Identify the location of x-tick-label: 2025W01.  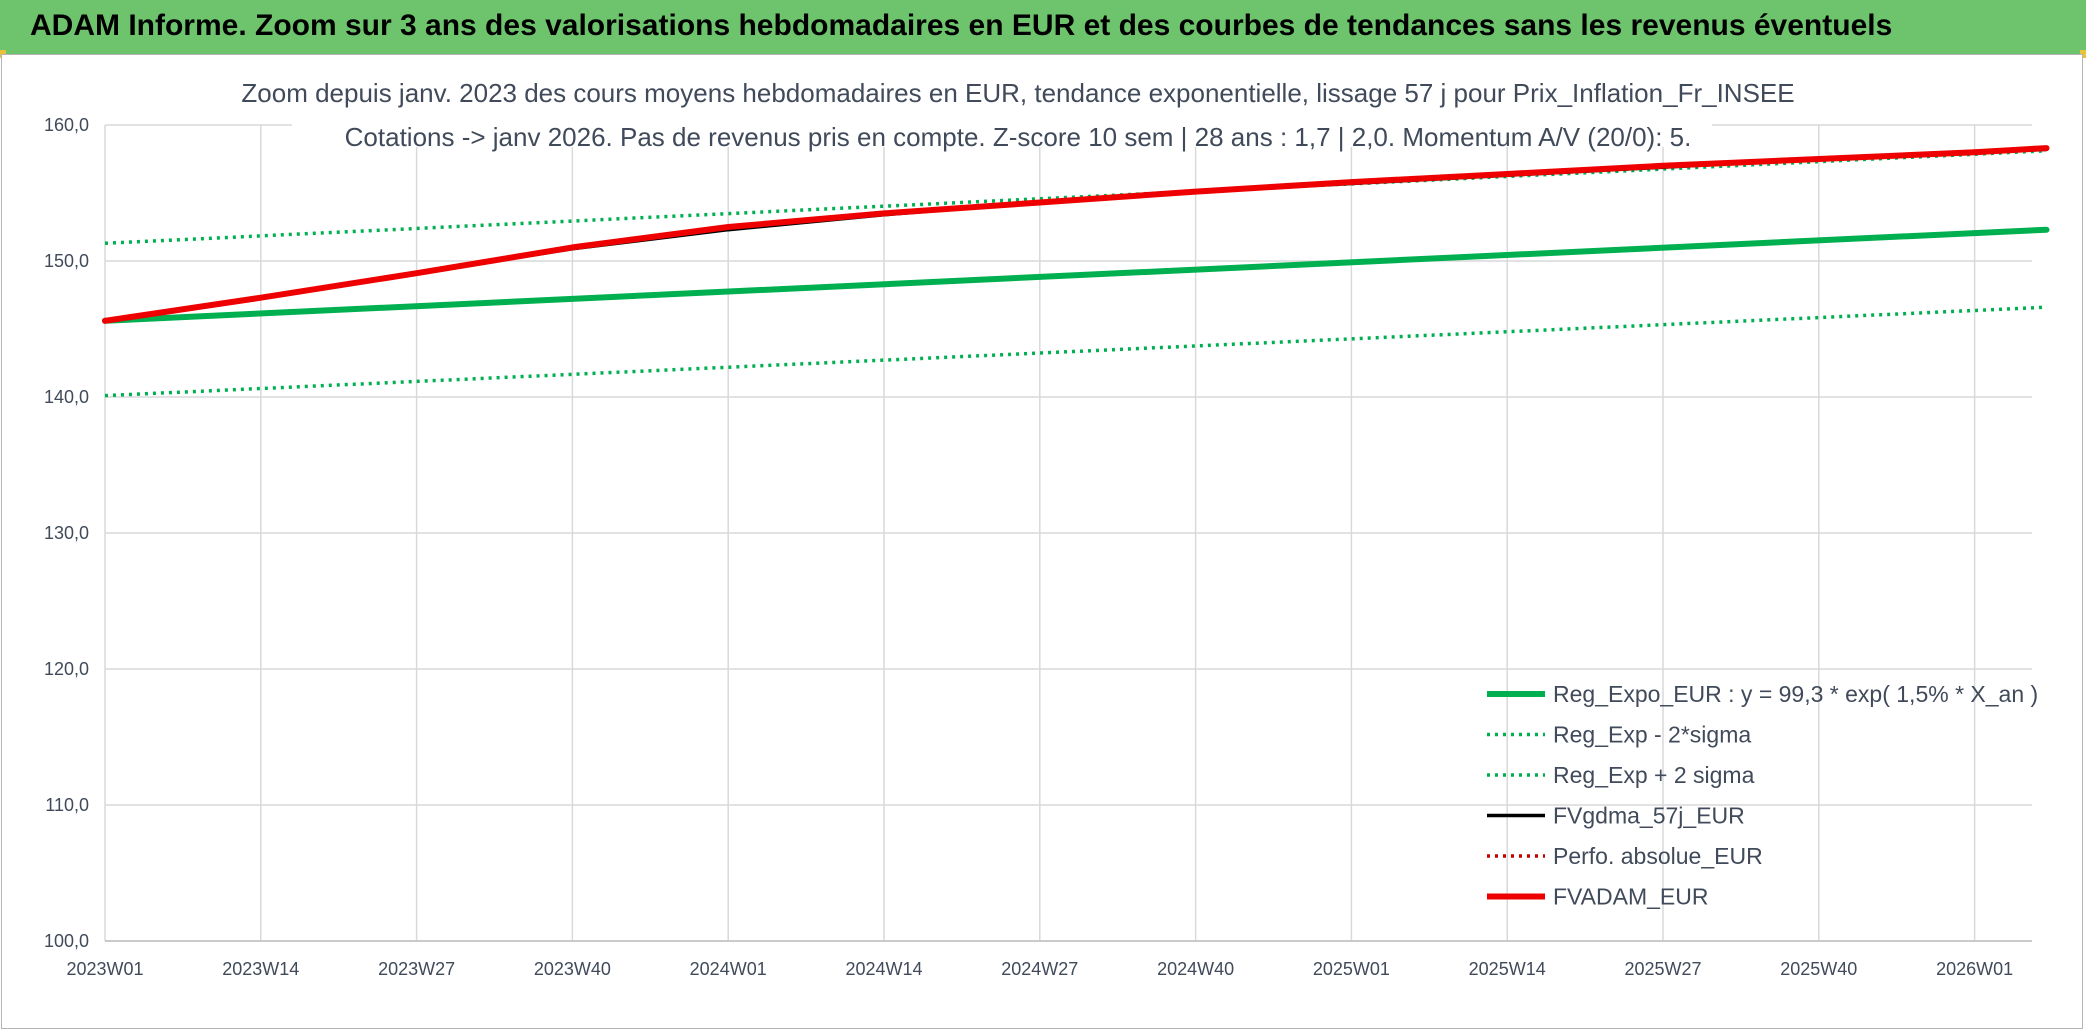
(1351, 969).